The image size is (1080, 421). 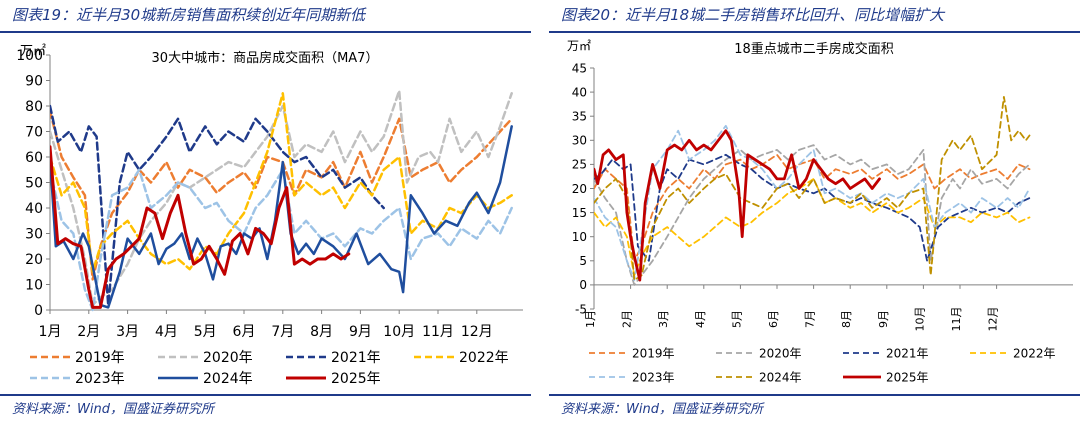 I want to click on chart-title: 18重点城市二手房成交面积, so click(x=814, y=49).